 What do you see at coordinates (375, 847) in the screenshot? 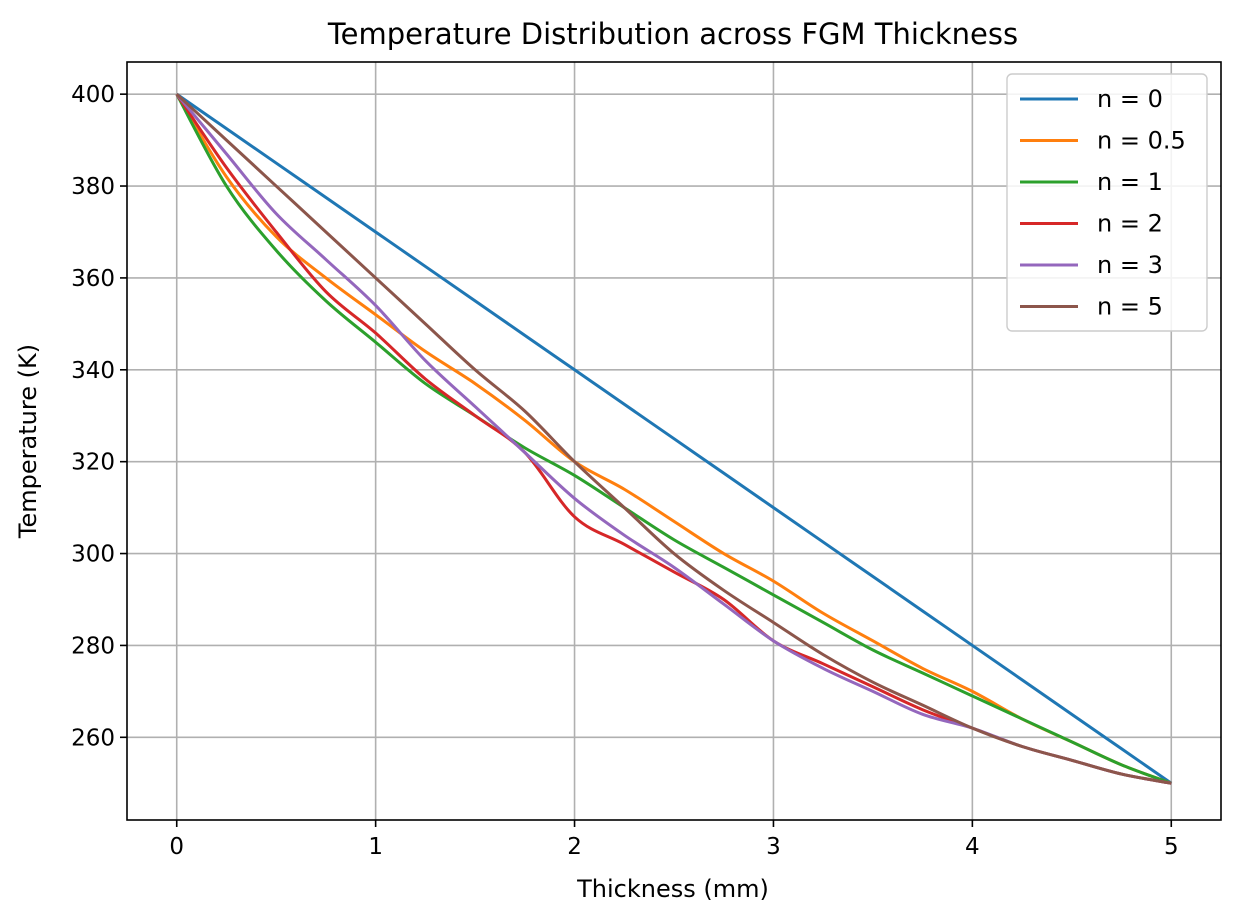
I see `x-tick-label: 1` at bounding box center [375, 847].